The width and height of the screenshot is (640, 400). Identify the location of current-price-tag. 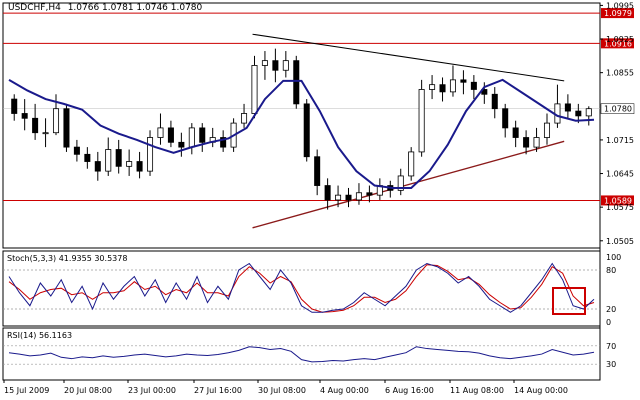
(617, 108).